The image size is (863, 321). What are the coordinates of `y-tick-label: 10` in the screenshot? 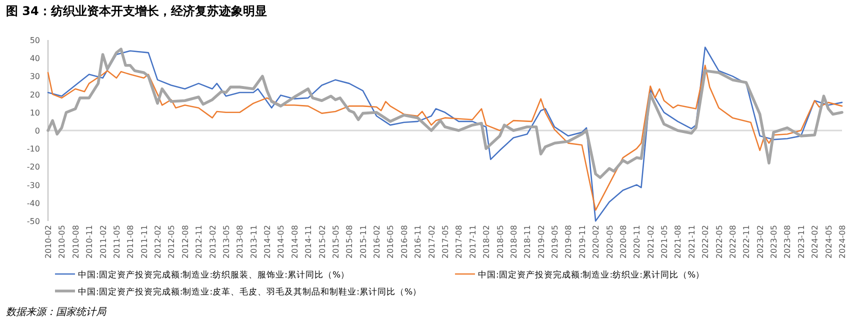 It's located at (35, 113).